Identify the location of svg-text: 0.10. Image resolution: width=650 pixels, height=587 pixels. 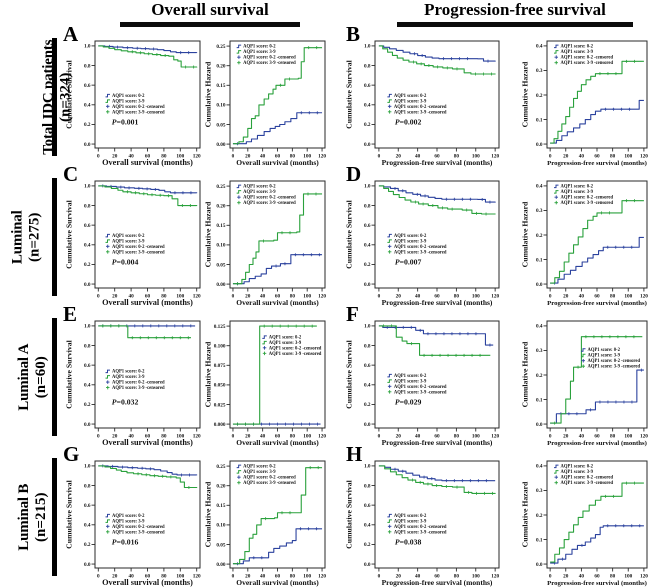
(221, 246).